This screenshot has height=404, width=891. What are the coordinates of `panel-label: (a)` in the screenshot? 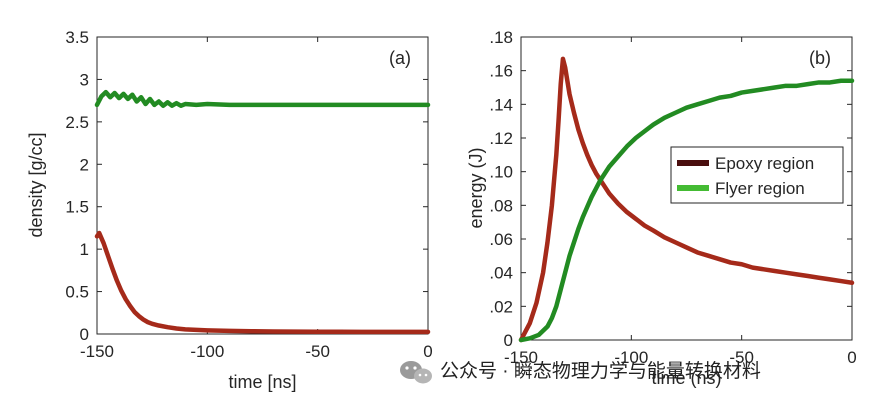 It's located at (400, 58).